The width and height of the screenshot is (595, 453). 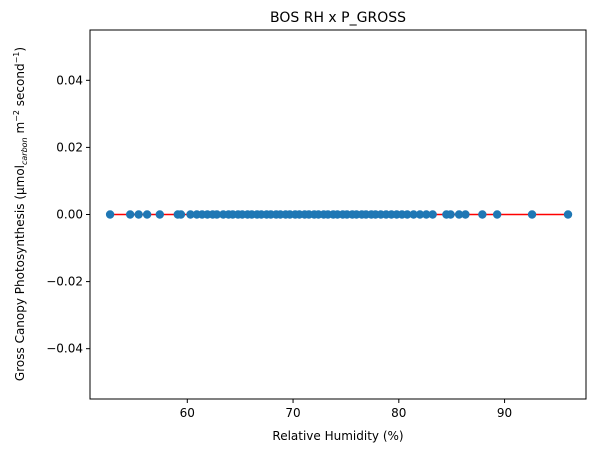 What do you see at coordinates (16, 116) in the screenshot?
I see `y-axis-title-sup1: −2` at bounding box center [16, 116].